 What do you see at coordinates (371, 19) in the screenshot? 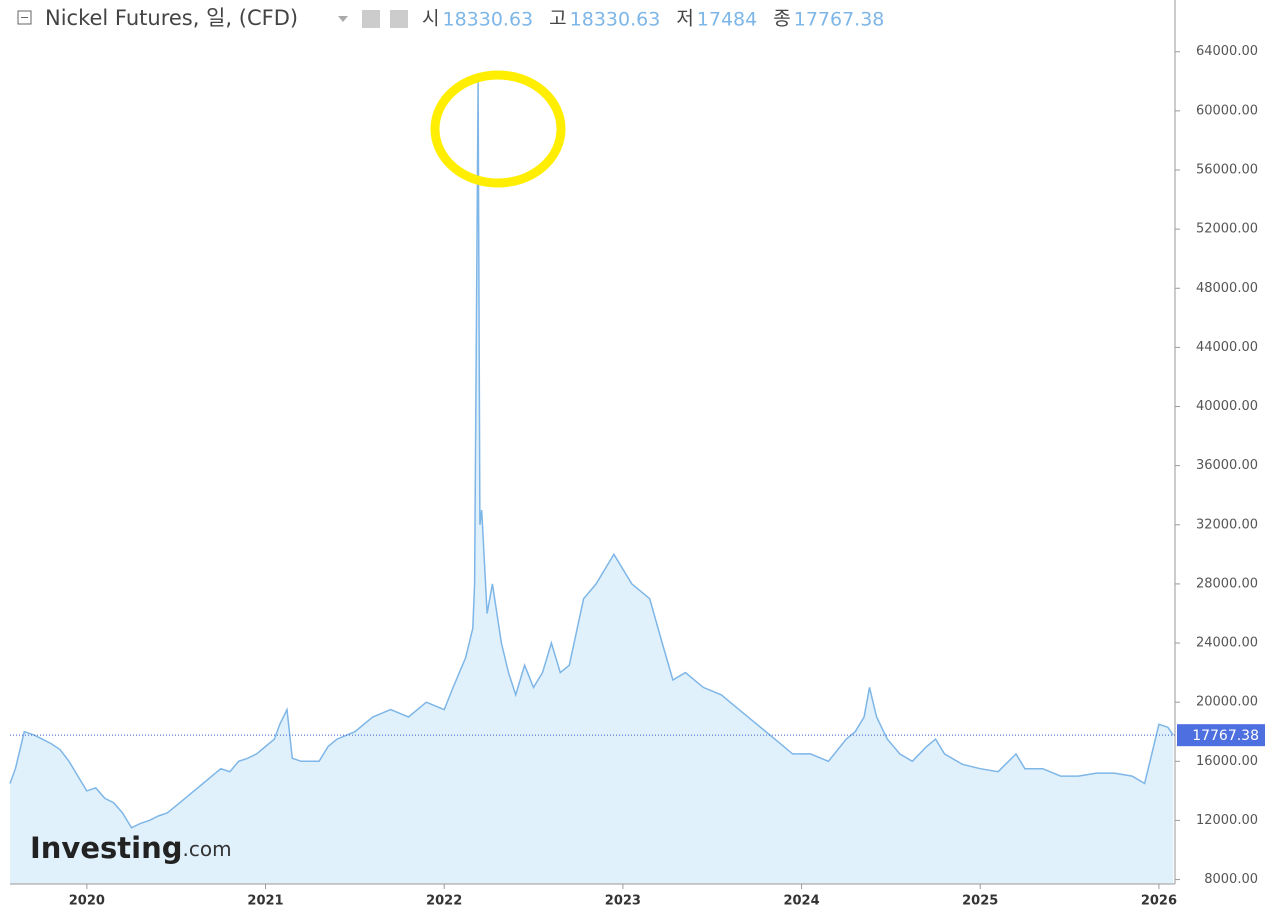
I see `eye-icon` at bounding box center [371, 19].